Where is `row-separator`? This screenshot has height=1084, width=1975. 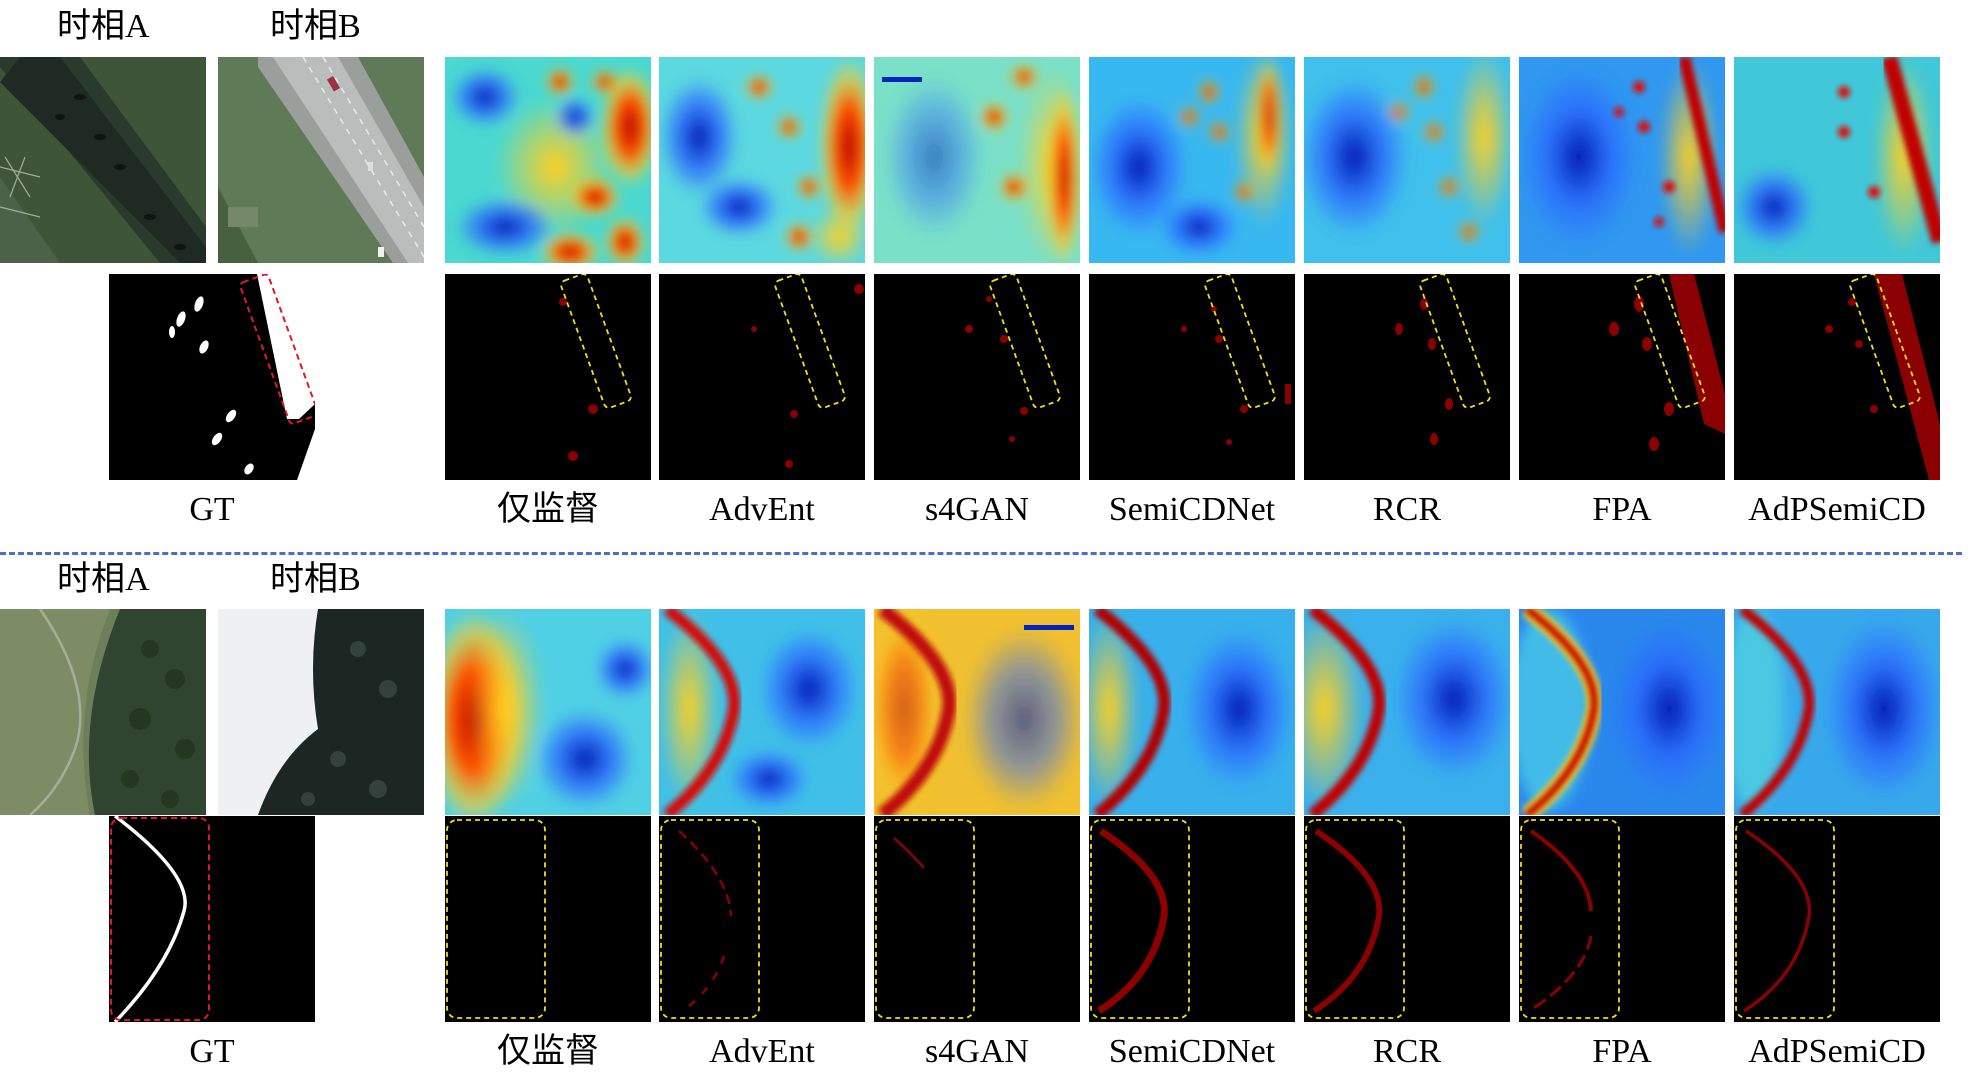 row-separator is located at coordinates (981, 553).